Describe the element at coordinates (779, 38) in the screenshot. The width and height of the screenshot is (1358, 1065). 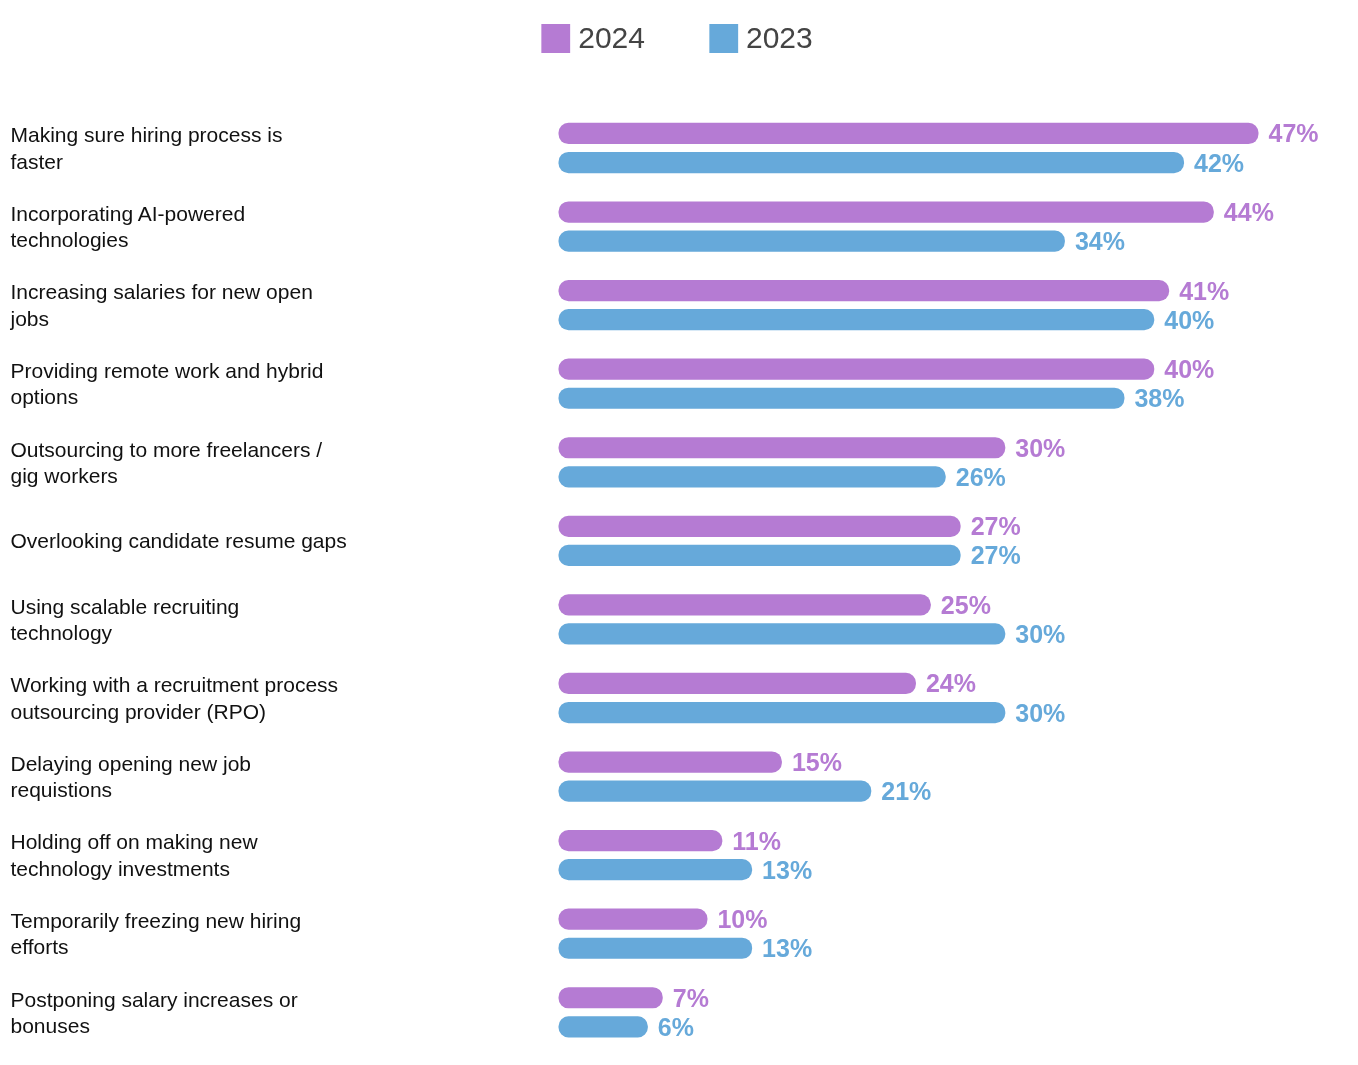
I see `legend-label: 2023` at that location.